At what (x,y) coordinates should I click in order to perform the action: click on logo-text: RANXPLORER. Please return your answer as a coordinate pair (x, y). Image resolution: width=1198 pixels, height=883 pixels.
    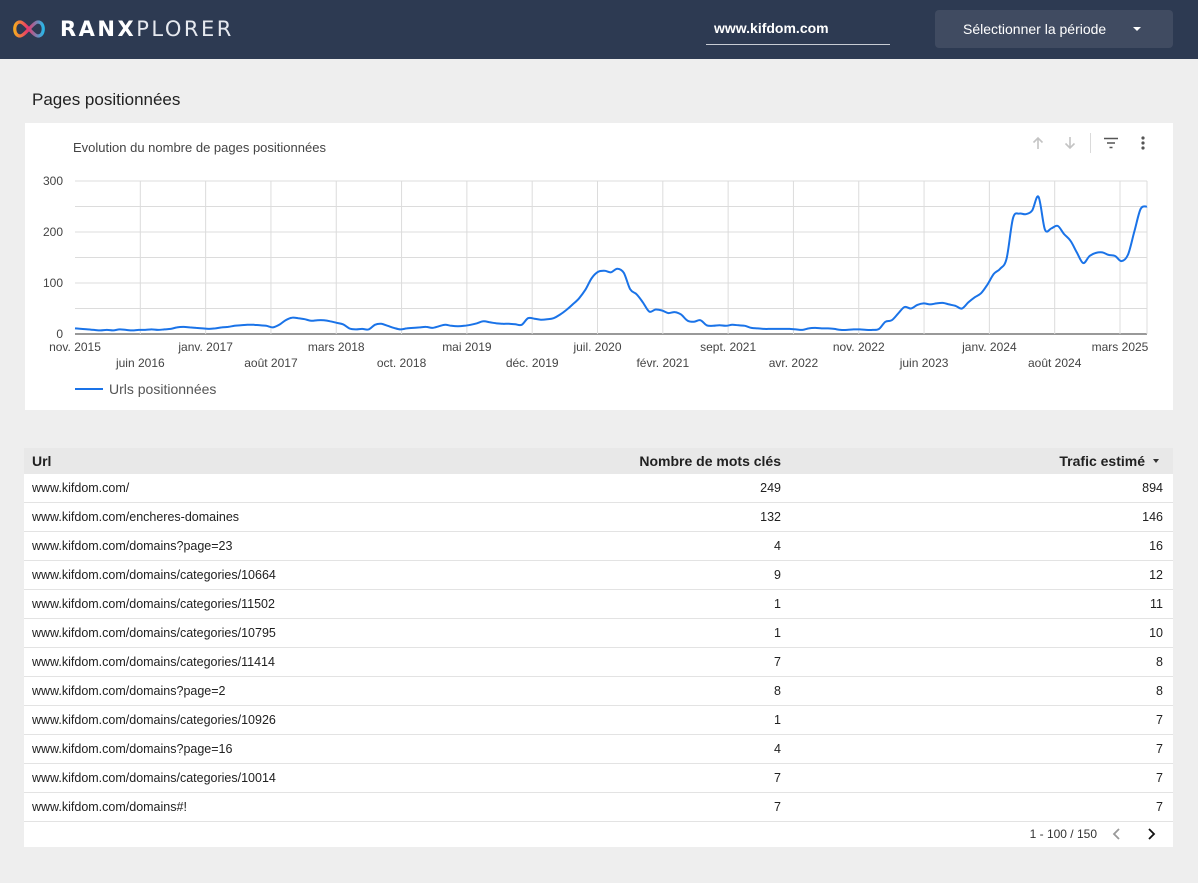
    Looking at the image, I should click on (147, 29).